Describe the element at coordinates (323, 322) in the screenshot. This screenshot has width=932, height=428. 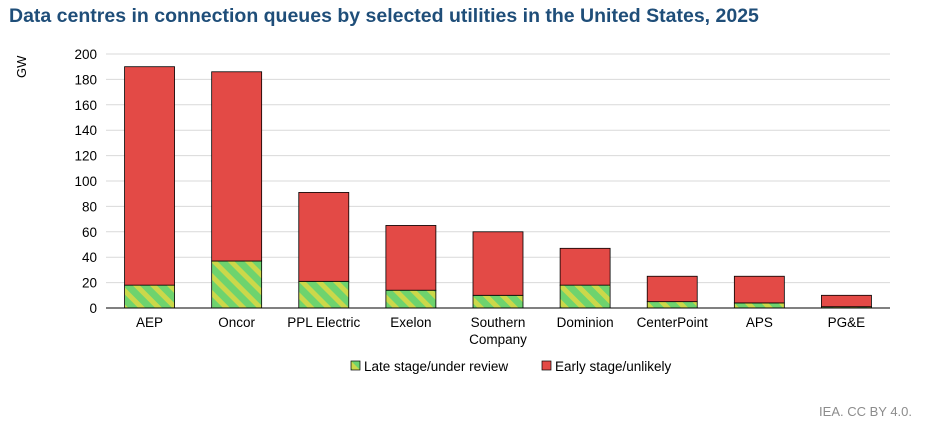
I see `category-label: PPL Electric` at that location.